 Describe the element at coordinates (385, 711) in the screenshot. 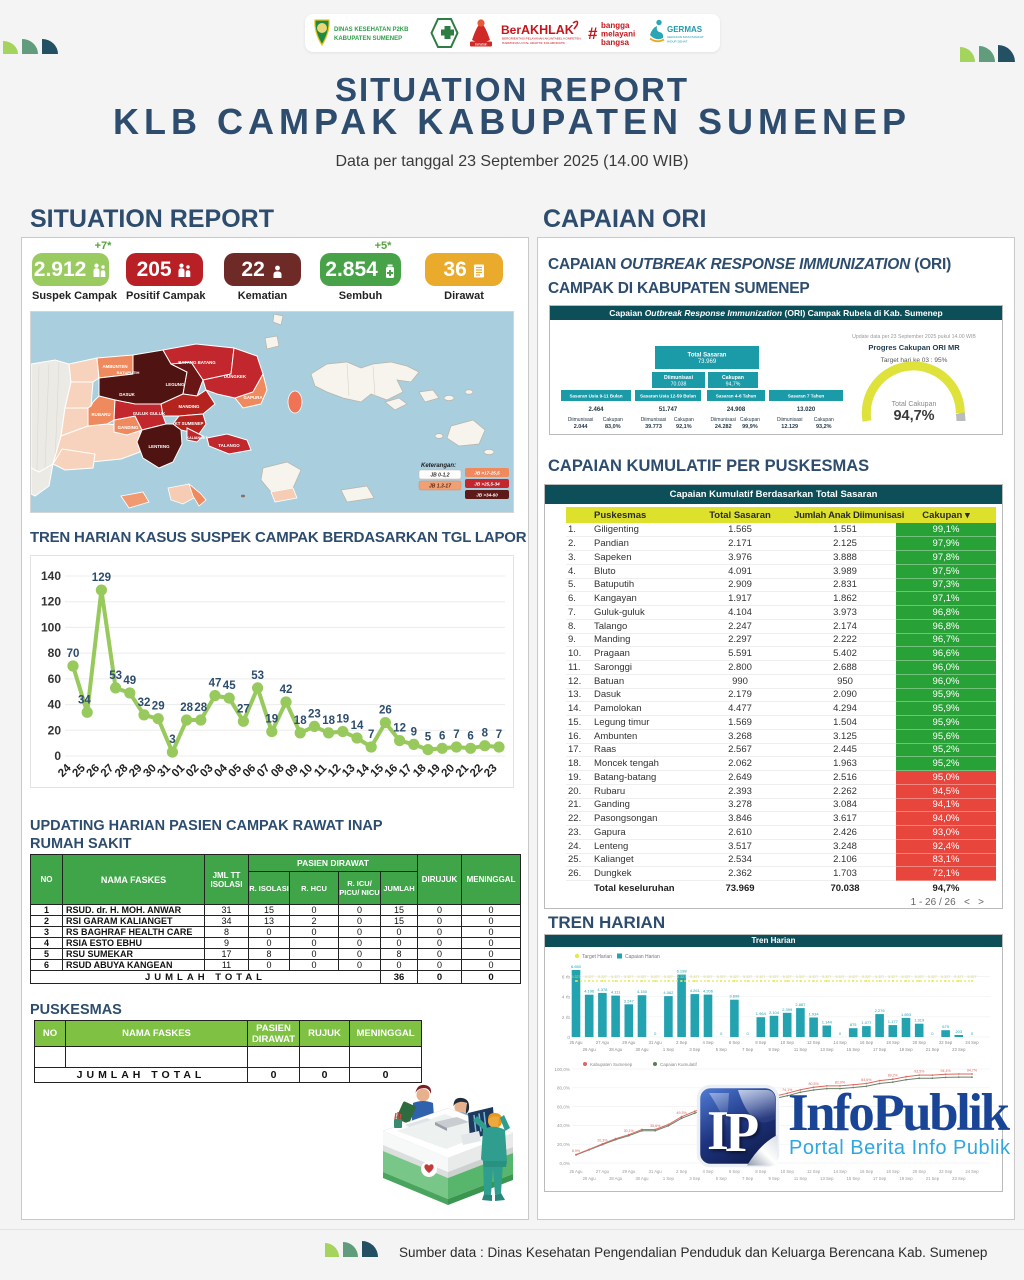

I see `svg-text: 26` at that location.